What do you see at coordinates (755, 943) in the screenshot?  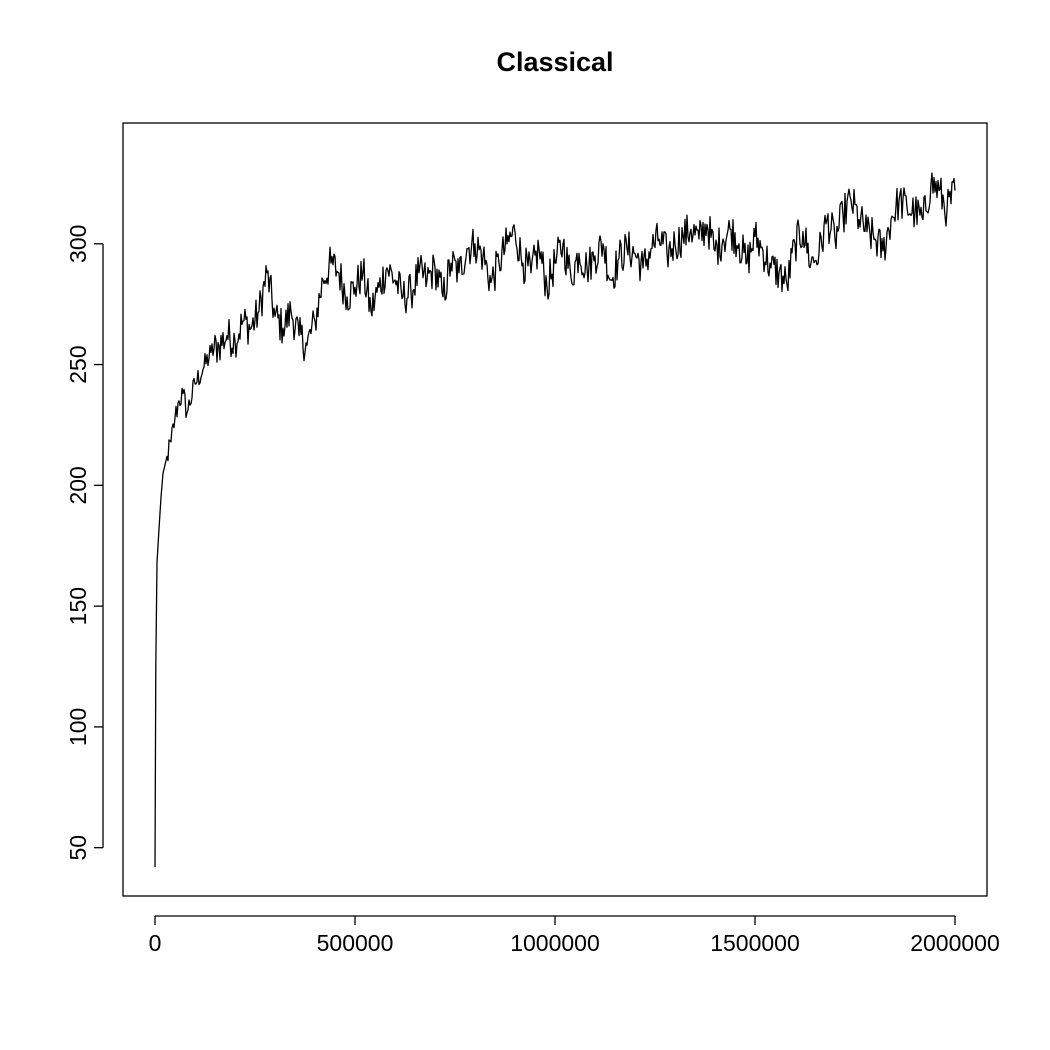 I see `x-tick-label: 1500000` at bounding box center [755, 943].